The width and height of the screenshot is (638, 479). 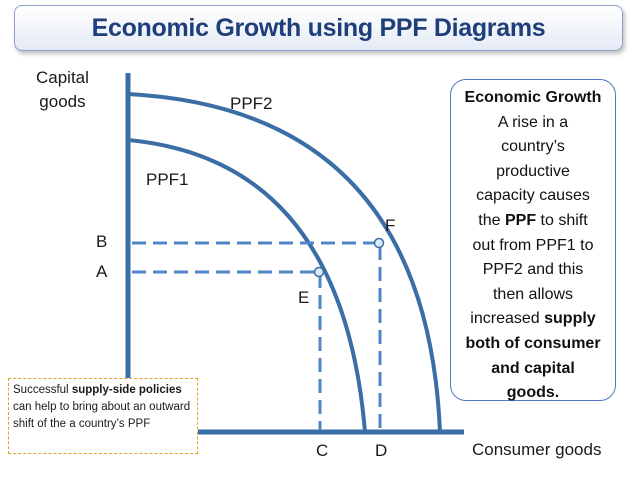 I want to click on note-emphasis: supply-side policies, so click(x=126, y=390).